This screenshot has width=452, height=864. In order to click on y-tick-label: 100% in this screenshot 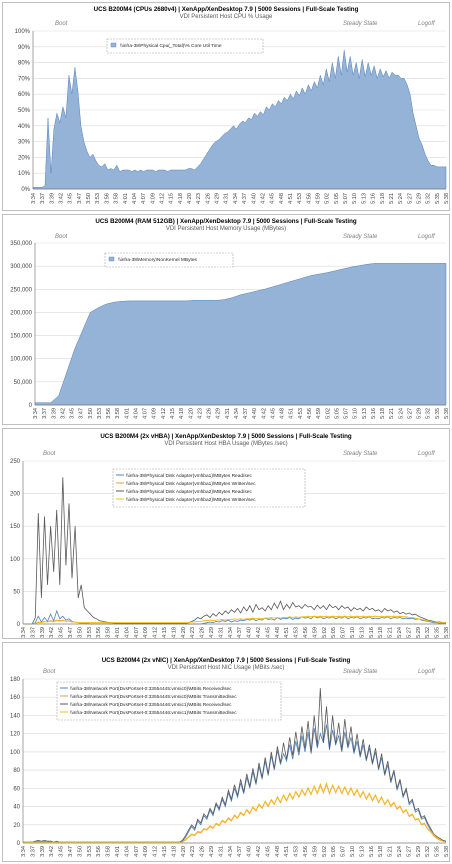, I will do `click(23, 32)`.